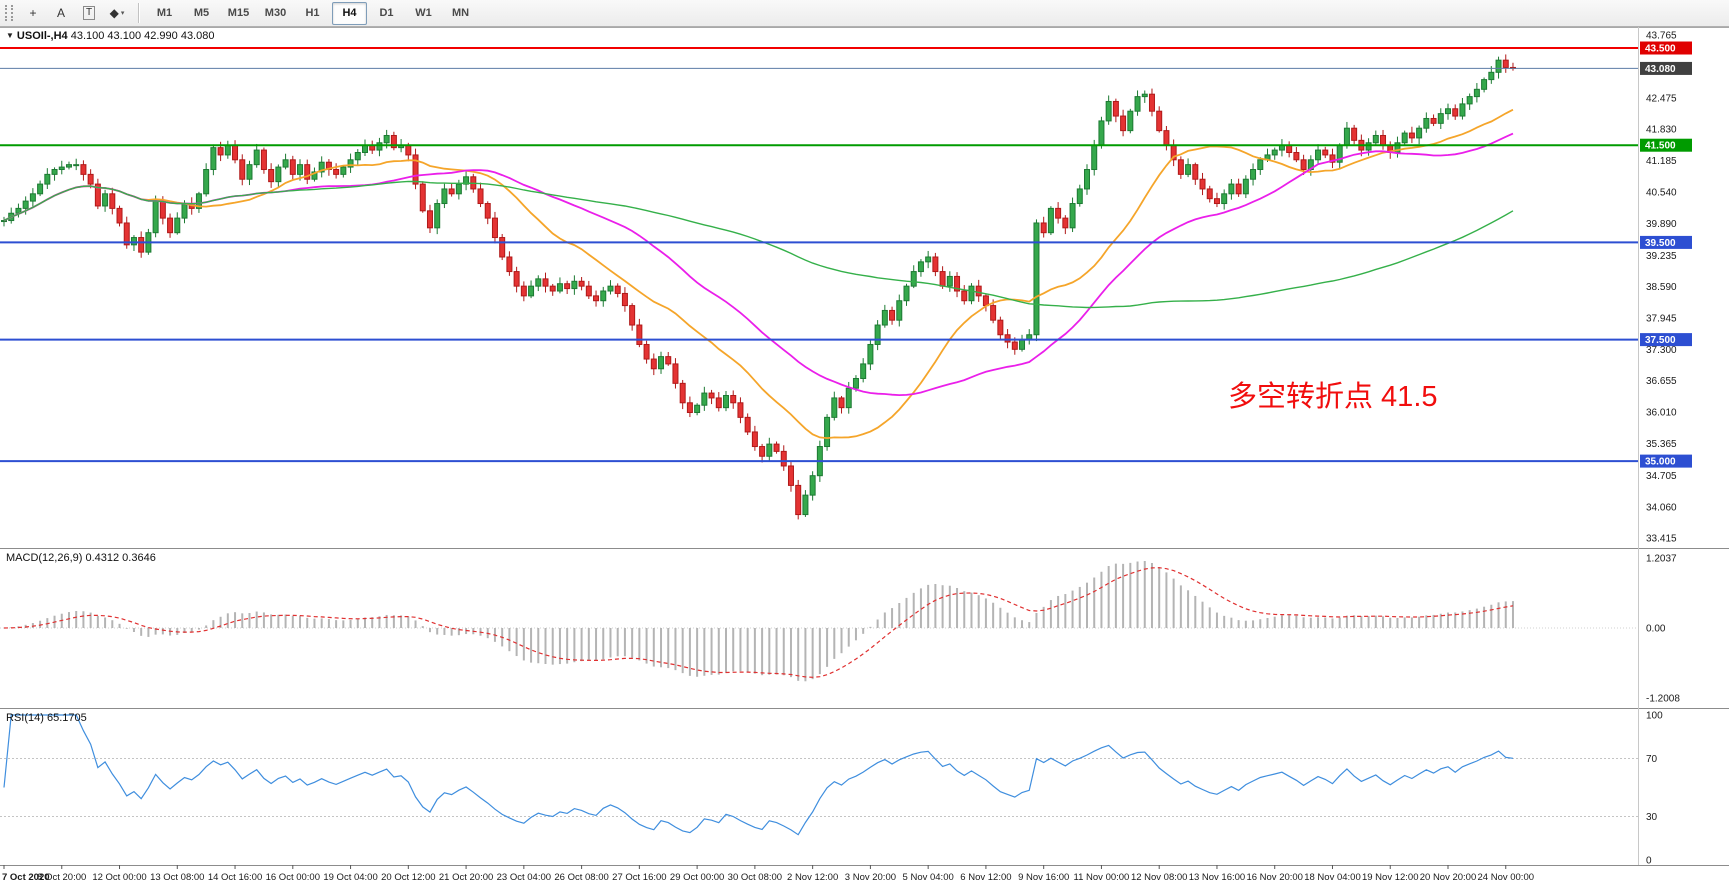 The height and width of the screenshot is (894, 1729). I want to click on timeframe-button-h4: H4, so click(349, 13).